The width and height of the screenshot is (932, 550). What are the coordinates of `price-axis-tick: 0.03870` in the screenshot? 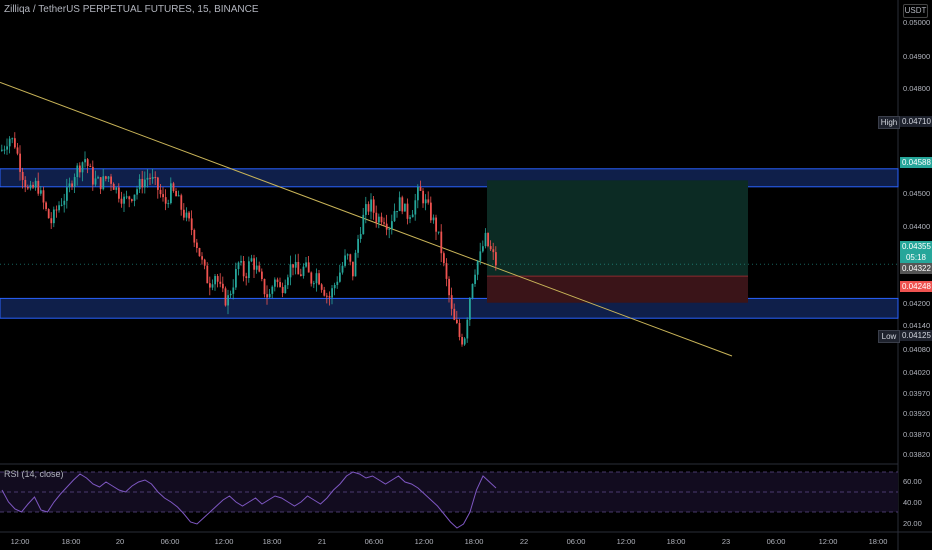 It's located at (916, 434).